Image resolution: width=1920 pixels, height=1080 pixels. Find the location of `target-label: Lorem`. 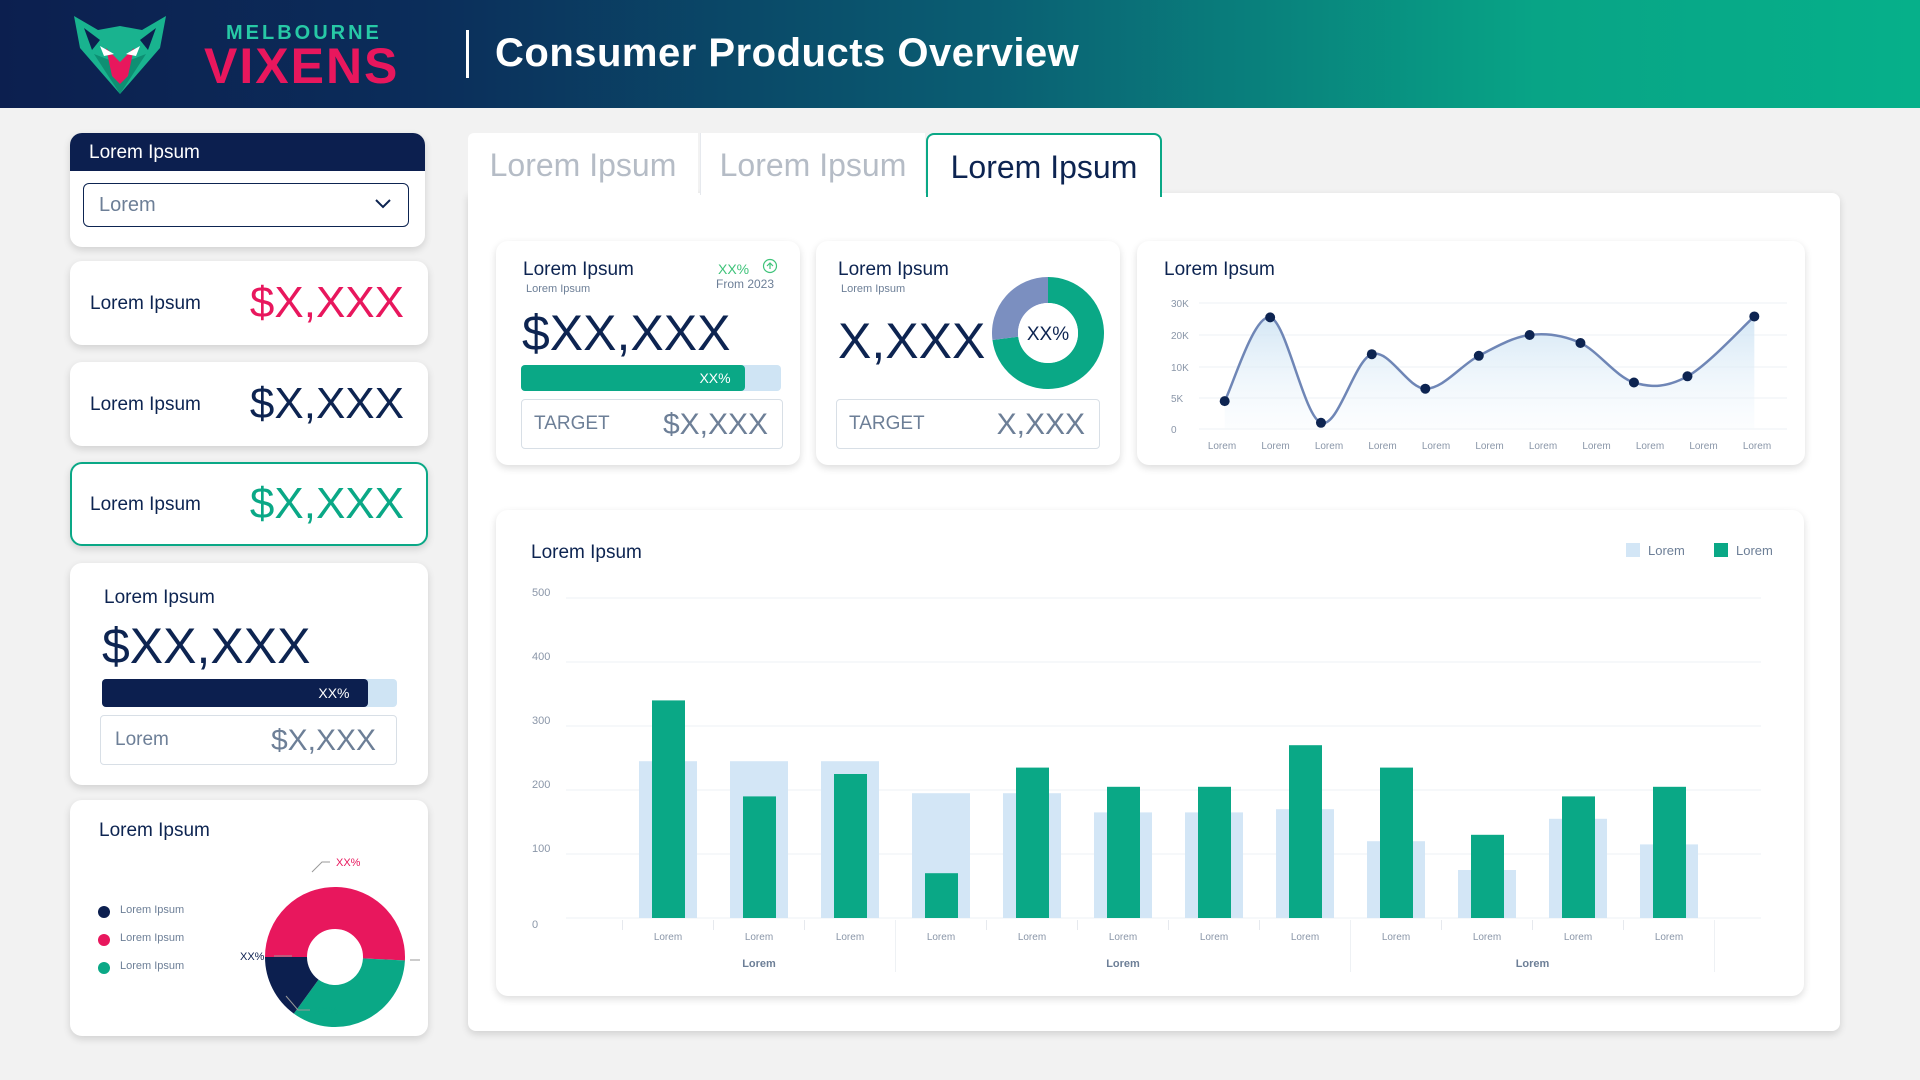

target-label: Lorem is located at coordinates (142, 739).